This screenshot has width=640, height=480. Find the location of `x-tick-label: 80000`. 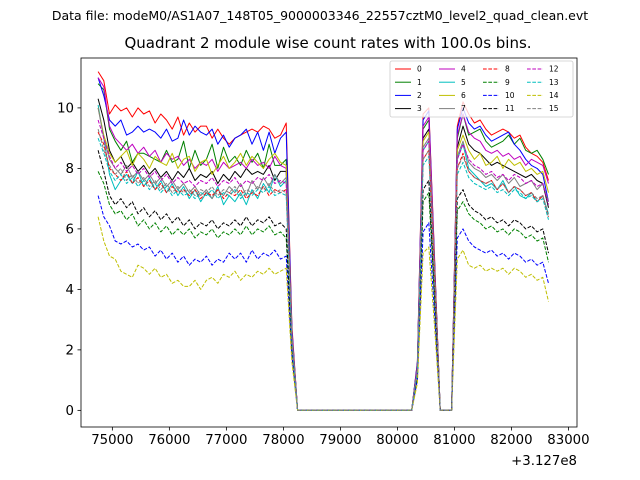

x-tick-label: 80000 is located at coordinates (397, 440).